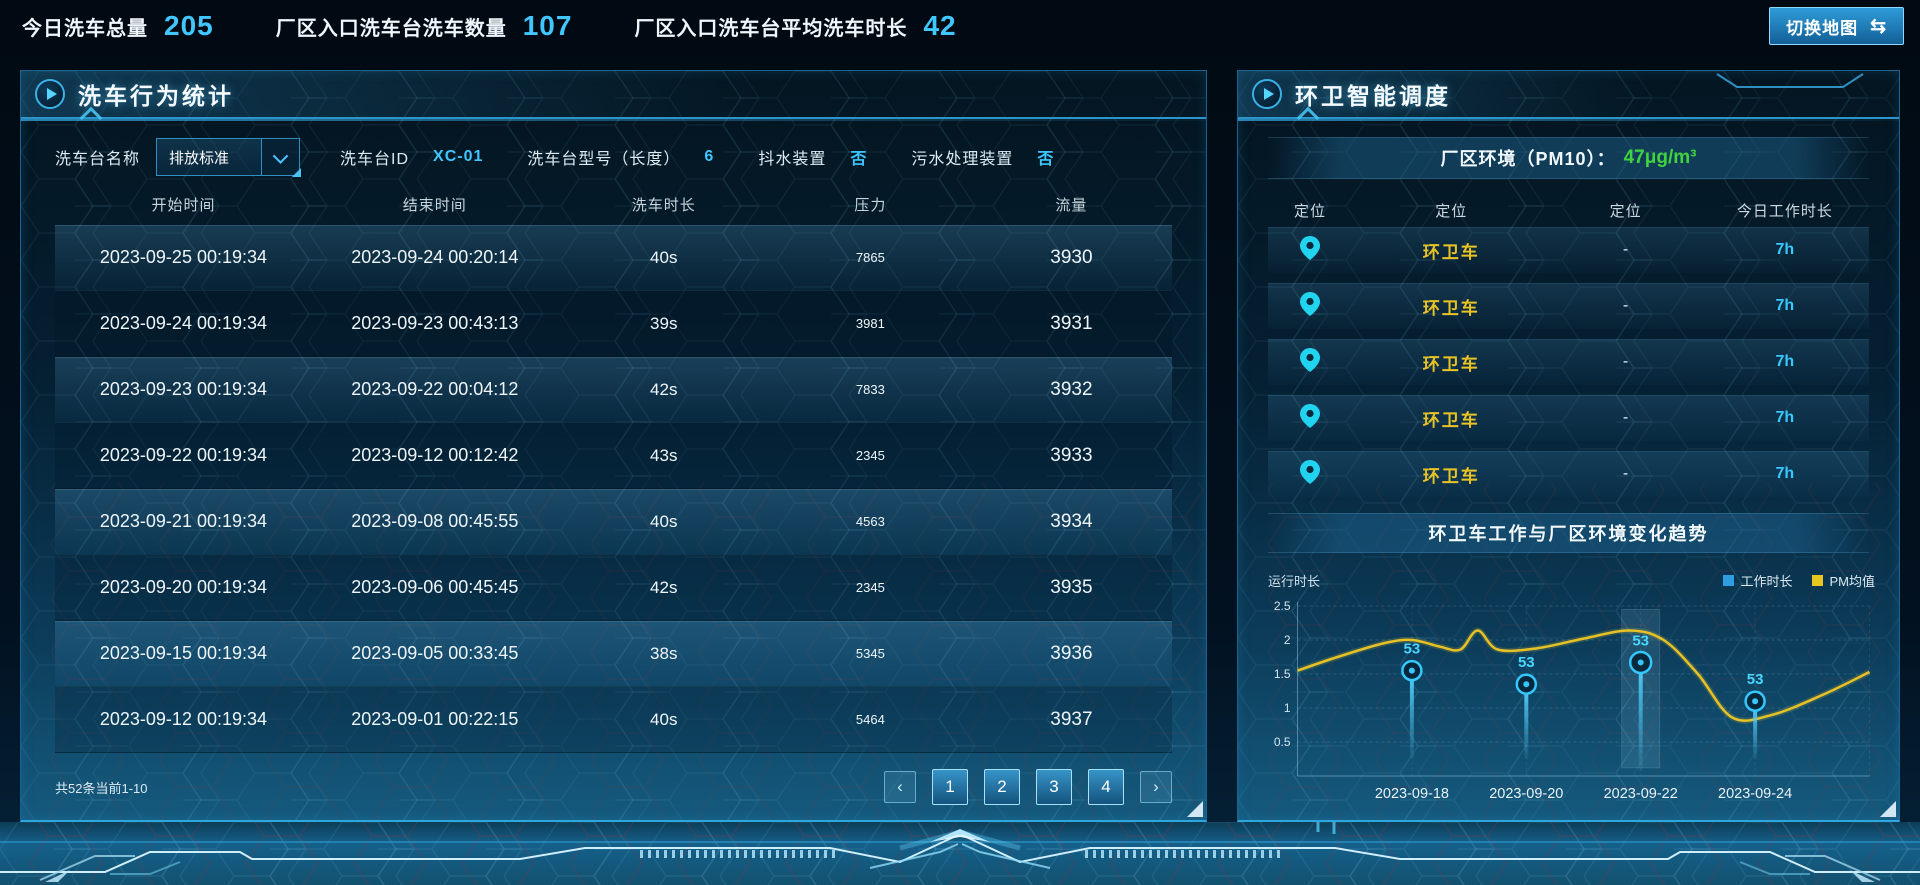  Describe the element at coordinates (209, 157) in the screenshot. I see `station-name-select-value: 排放标准` at that location.